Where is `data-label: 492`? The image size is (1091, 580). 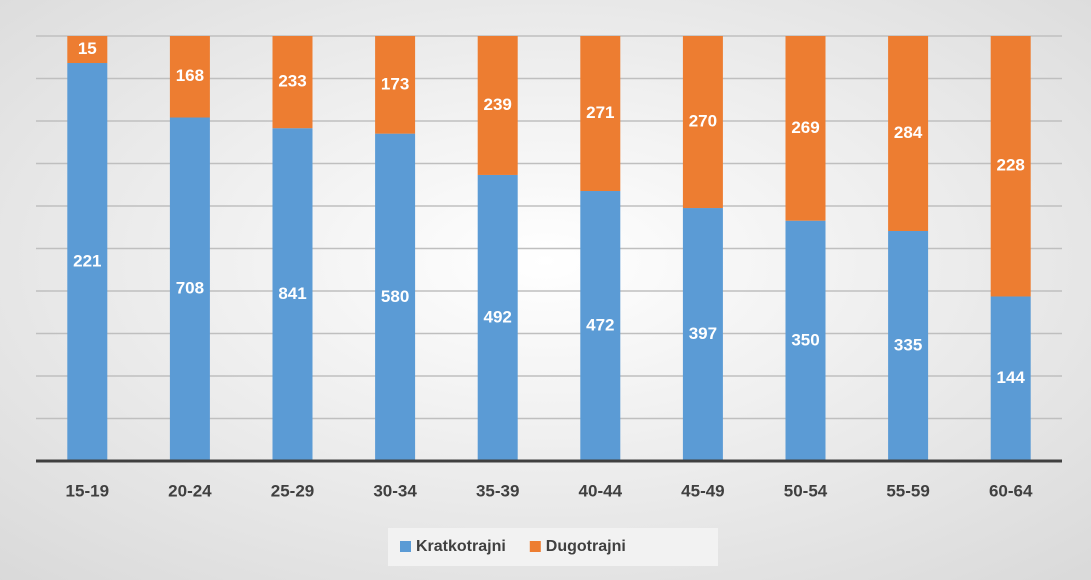
data-label: 492 is located at coordinates (498, 316).